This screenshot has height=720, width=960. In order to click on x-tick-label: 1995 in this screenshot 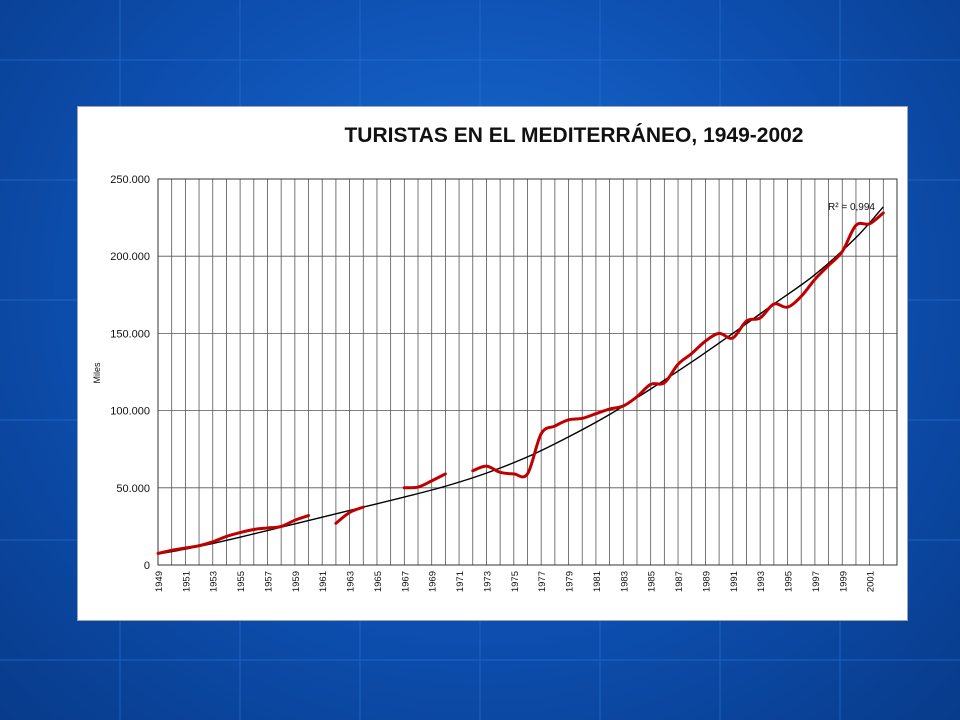, I will do `click(789, 581)`.